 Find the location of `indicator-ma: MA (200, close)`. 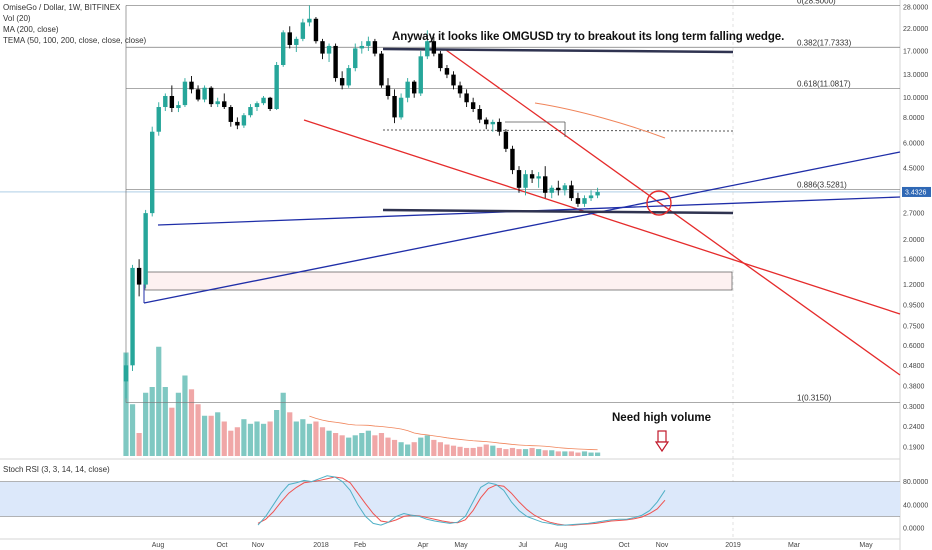

indicator-ma: MA (200, close) is located at coordinates (31, 29).